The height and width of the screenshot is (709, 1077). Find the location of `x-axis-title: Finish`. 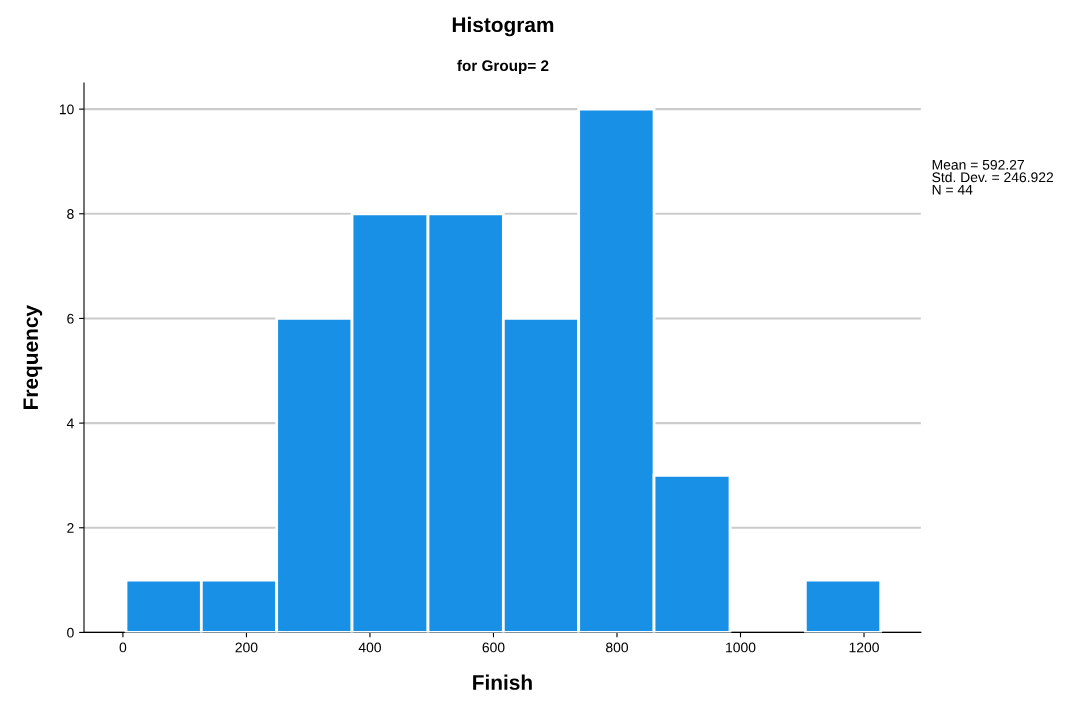

x-axis-title: Finish is located at coordinates (502, 682).